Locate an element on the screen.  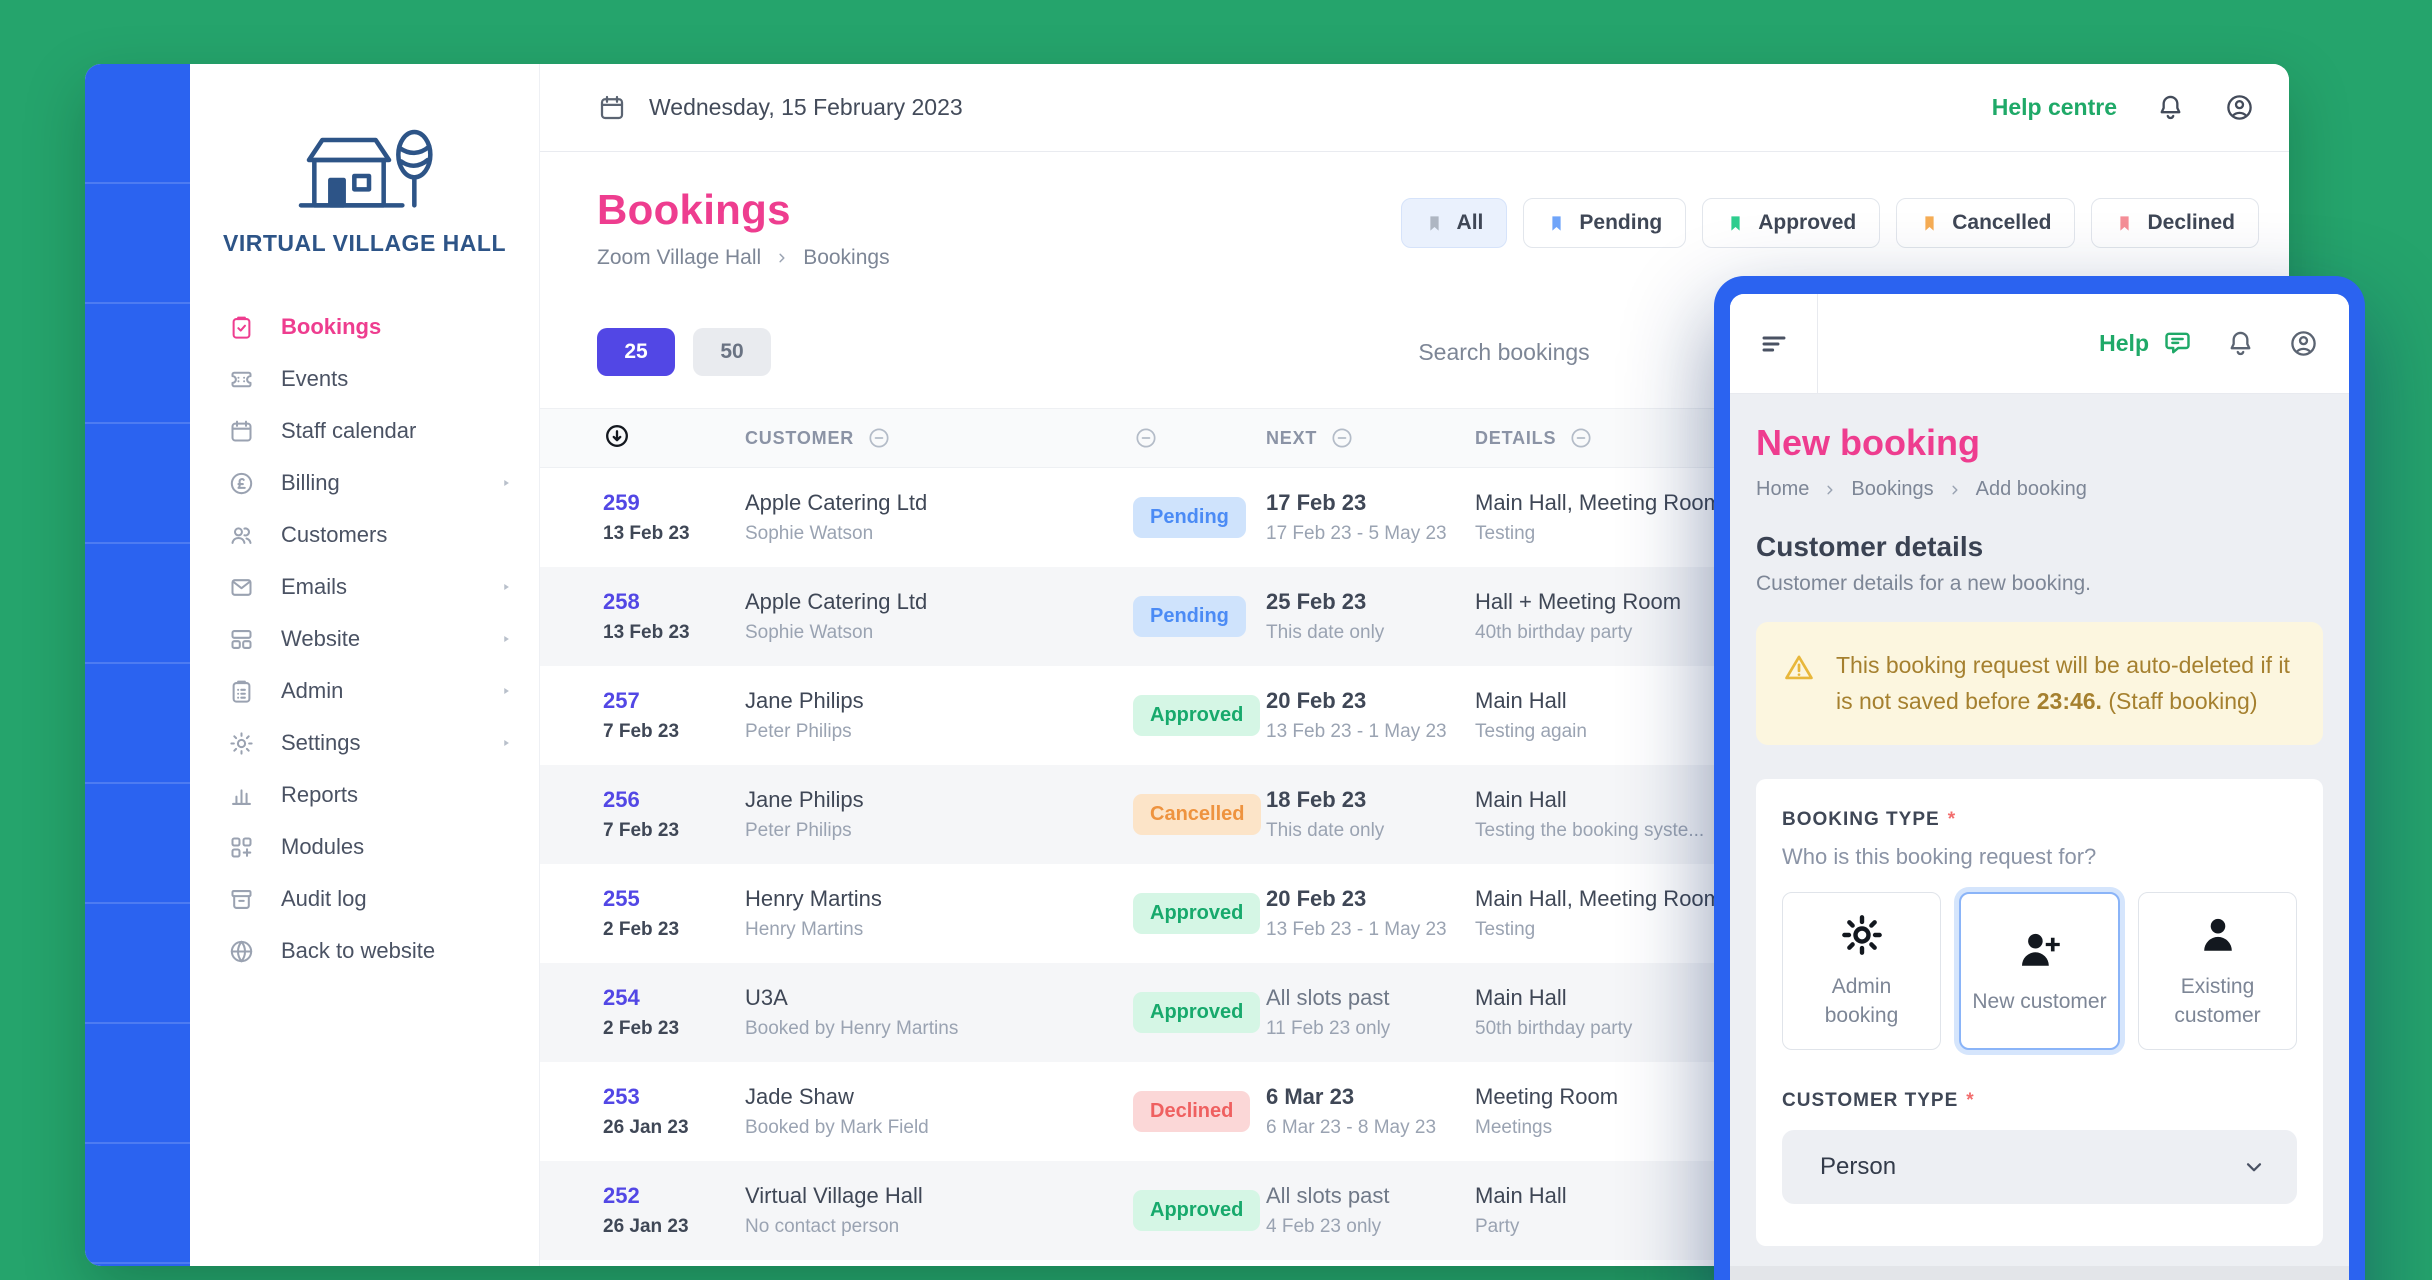
customer-contact: No contact person is located at coordinates (822, 1226).